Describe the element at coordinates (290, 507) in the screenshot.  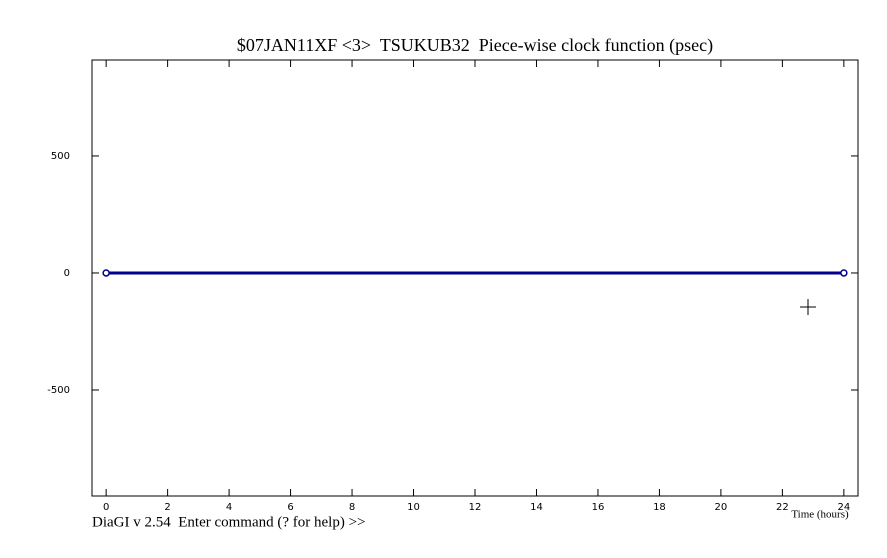
I see `x-tick-label: 6` at that location.